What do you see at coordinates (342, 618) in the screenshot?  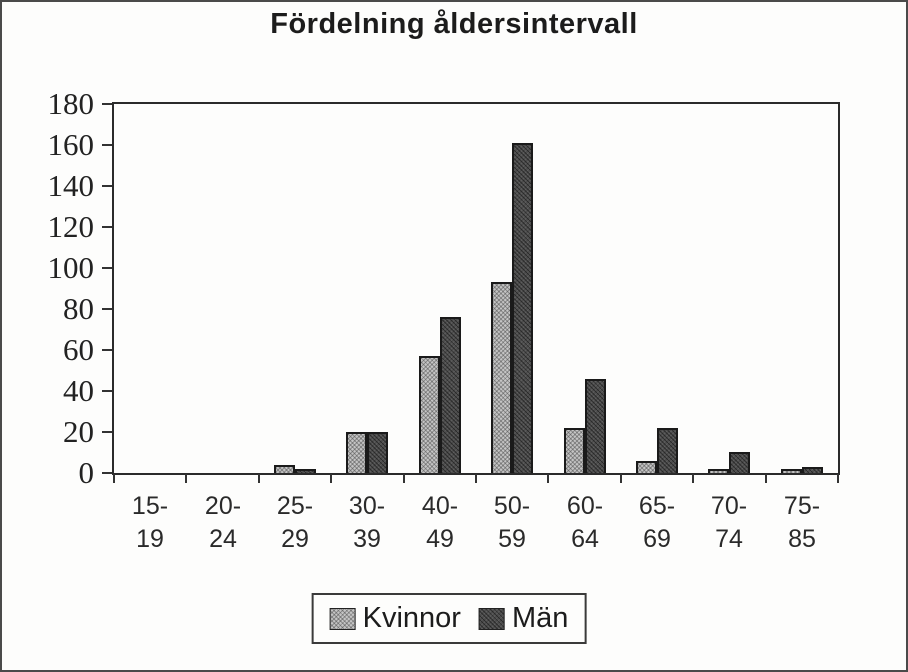 I see `legend-swatch-kvinnor` at bounding box center [342, 618].